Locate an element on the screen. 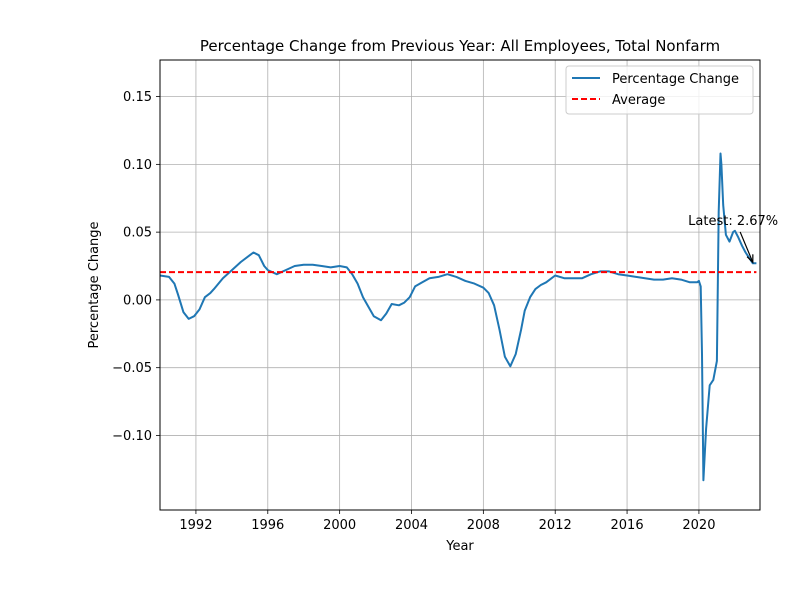 The width and height of the screenshot is (800, 600). legend: Percentage Change Average is located at coordinates (659, 90).